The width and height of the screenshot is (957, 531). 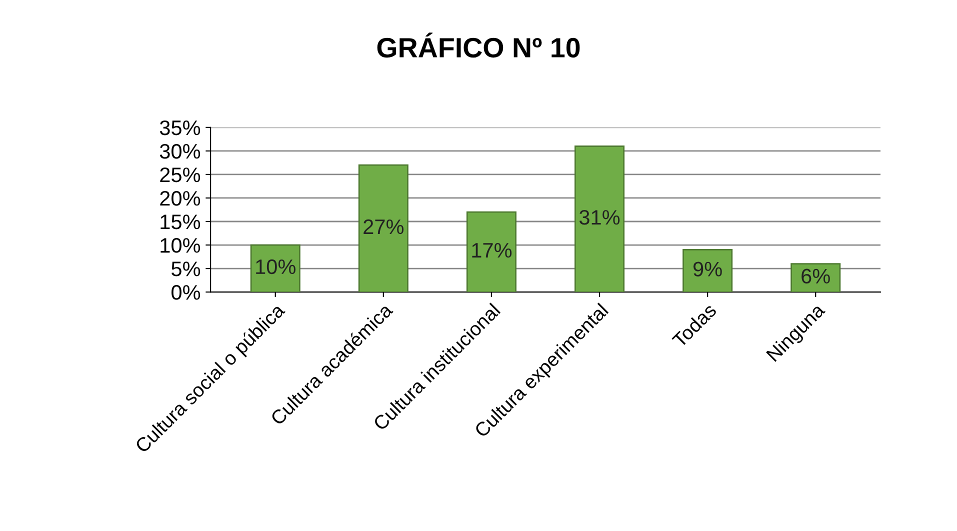 I want to click on data-label: 9%, so click(x=707, y=269).